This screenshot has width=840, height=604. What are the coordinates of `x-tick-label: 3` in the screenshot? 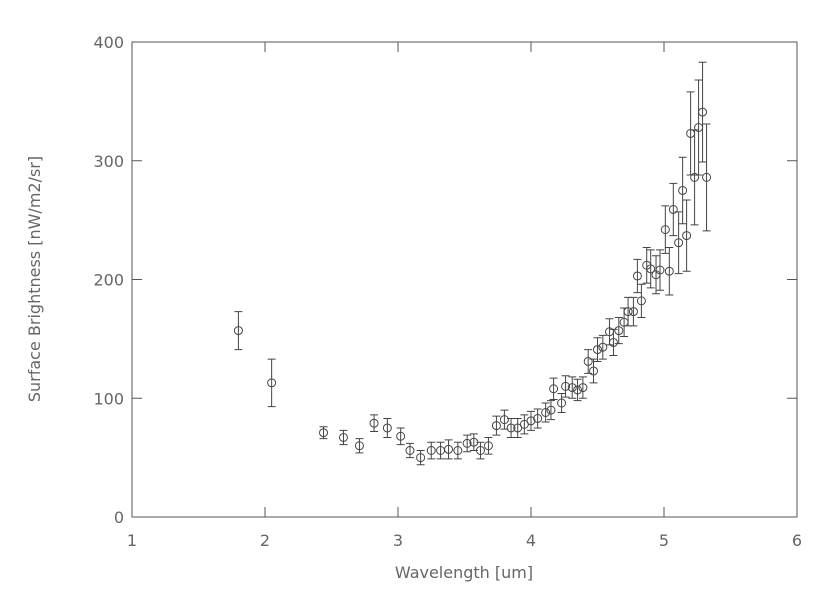 It's located at (398, 540).